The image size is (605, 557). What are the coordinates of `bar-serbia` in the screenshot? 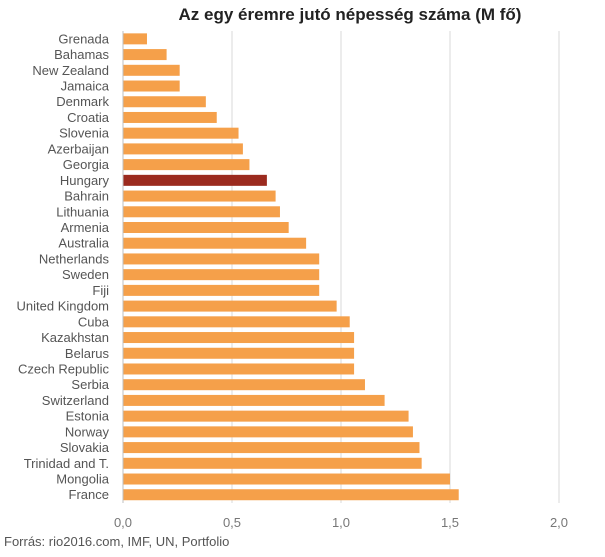 It's located at (244, 385).